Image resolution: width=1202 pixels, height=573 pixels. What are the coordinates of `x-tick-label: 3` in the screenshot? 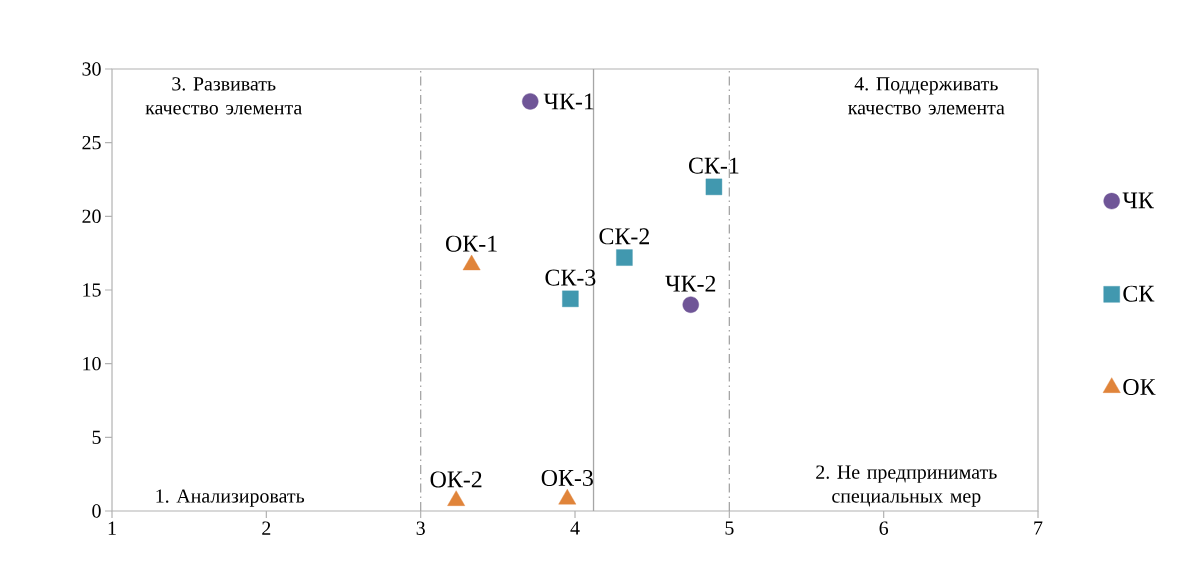 It's located at (420, 528).